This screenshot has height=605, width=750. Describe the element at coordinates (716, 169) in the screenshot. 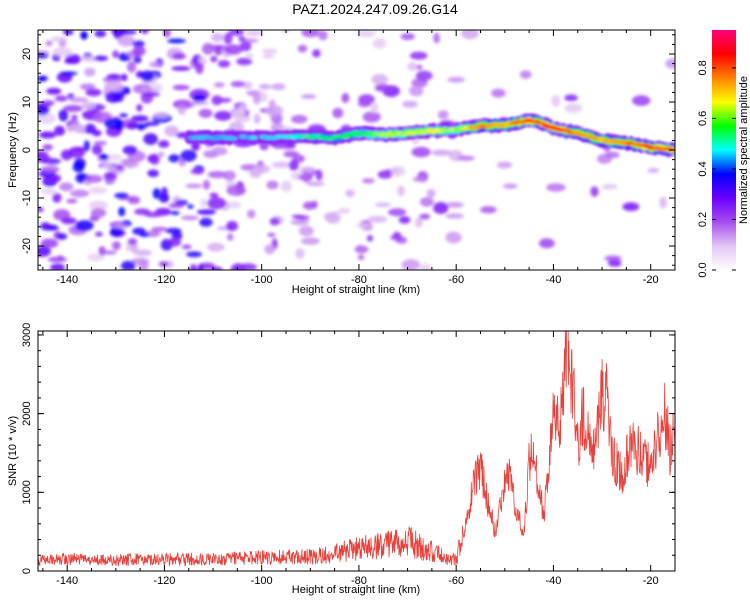

I see `colorbar-ticks: 0.0 0.2 0.4 0.6 0.8` at that location.